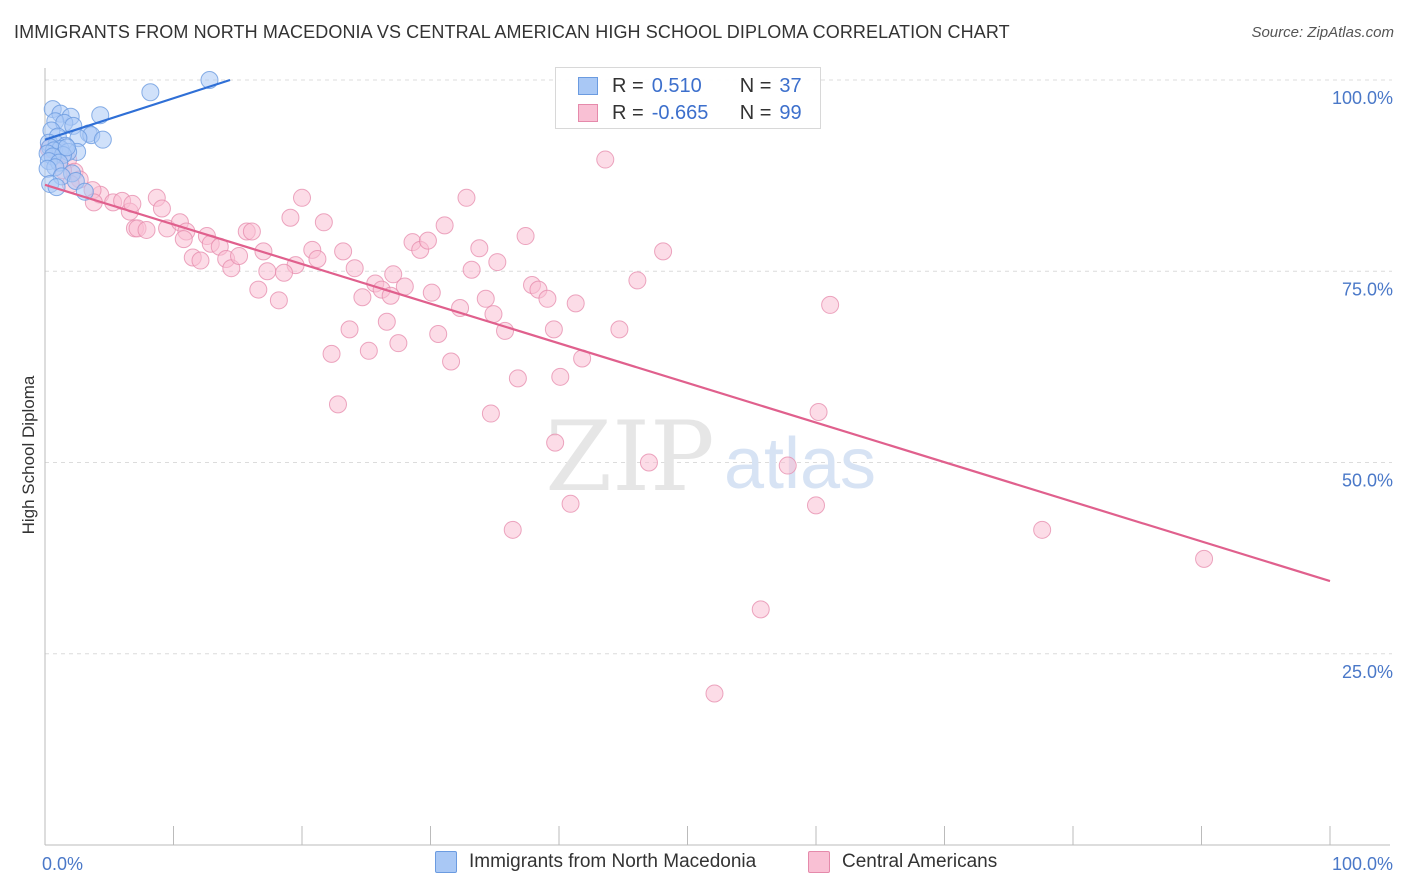 This screenshot has height=892, width=1406. I want to click on x-tick-label-max: 100.0%, so click(1362, 864).